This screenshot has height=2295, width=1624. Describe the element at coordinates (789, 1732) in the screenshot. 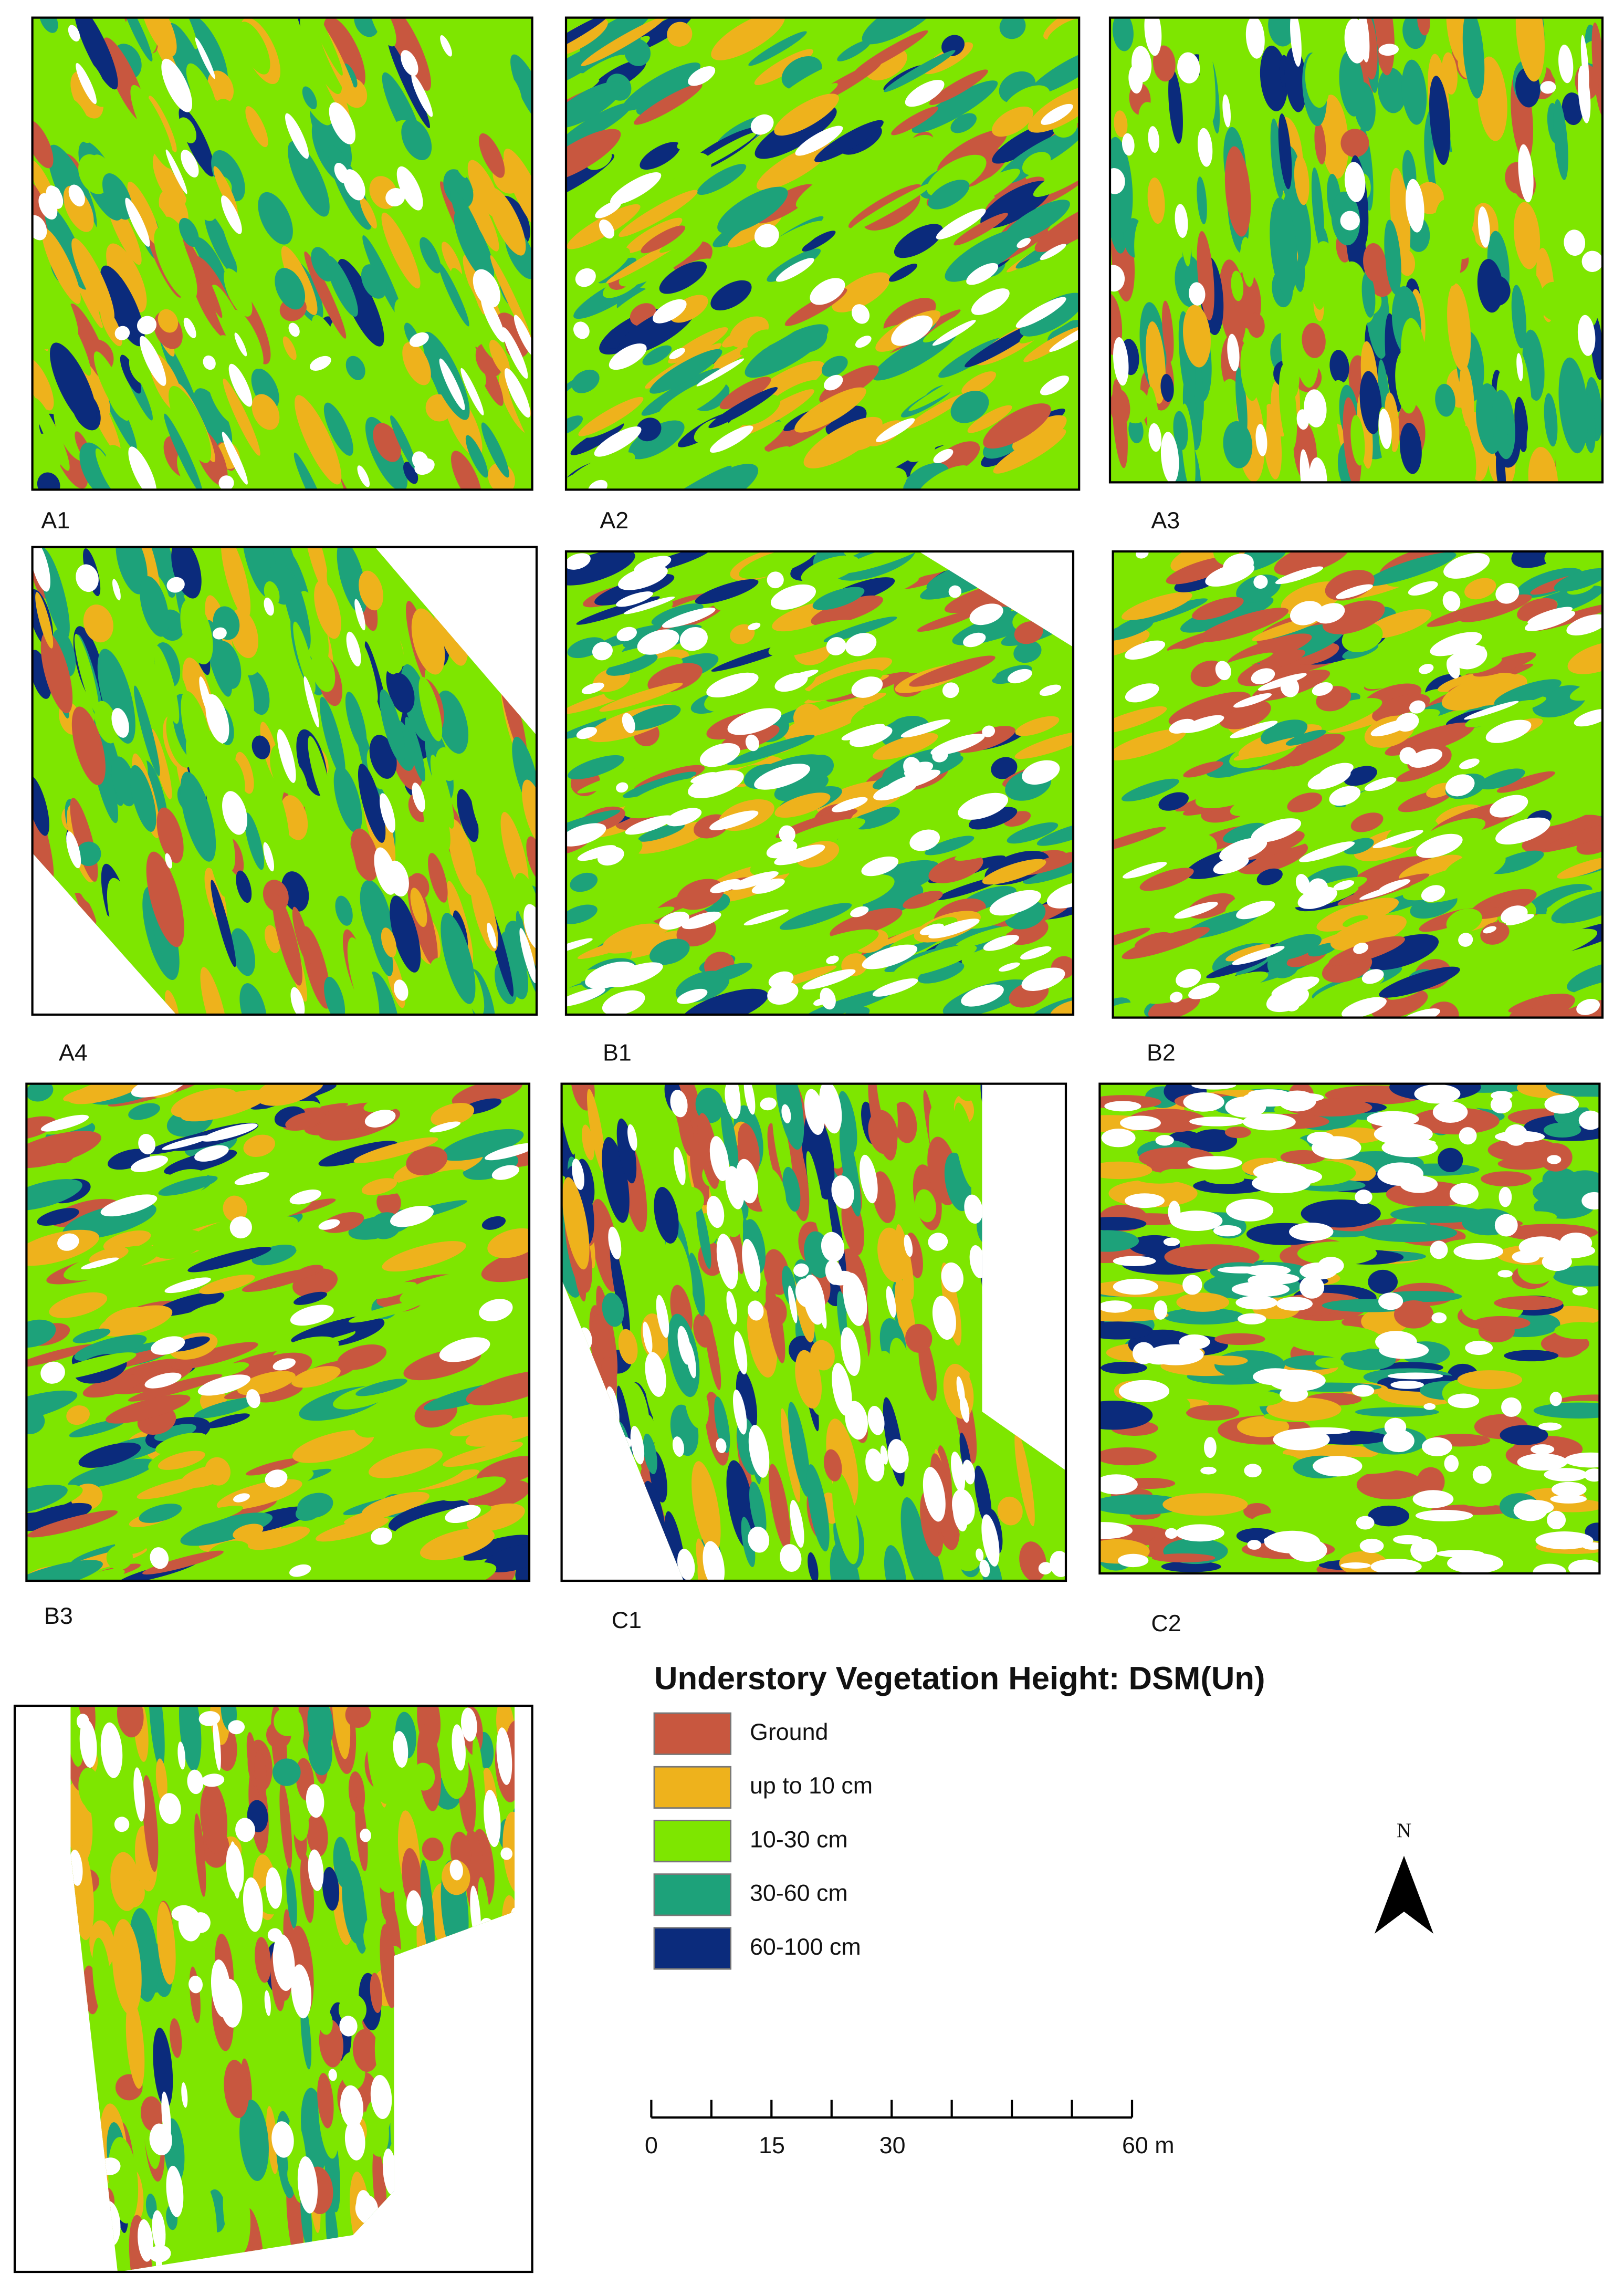

I see `legend-label: Ground` at that location.